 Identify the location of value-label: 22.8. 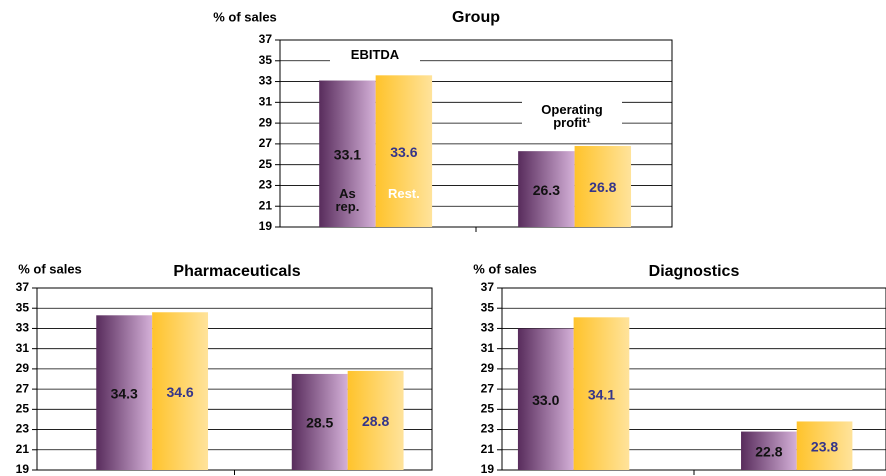
(768, 451).